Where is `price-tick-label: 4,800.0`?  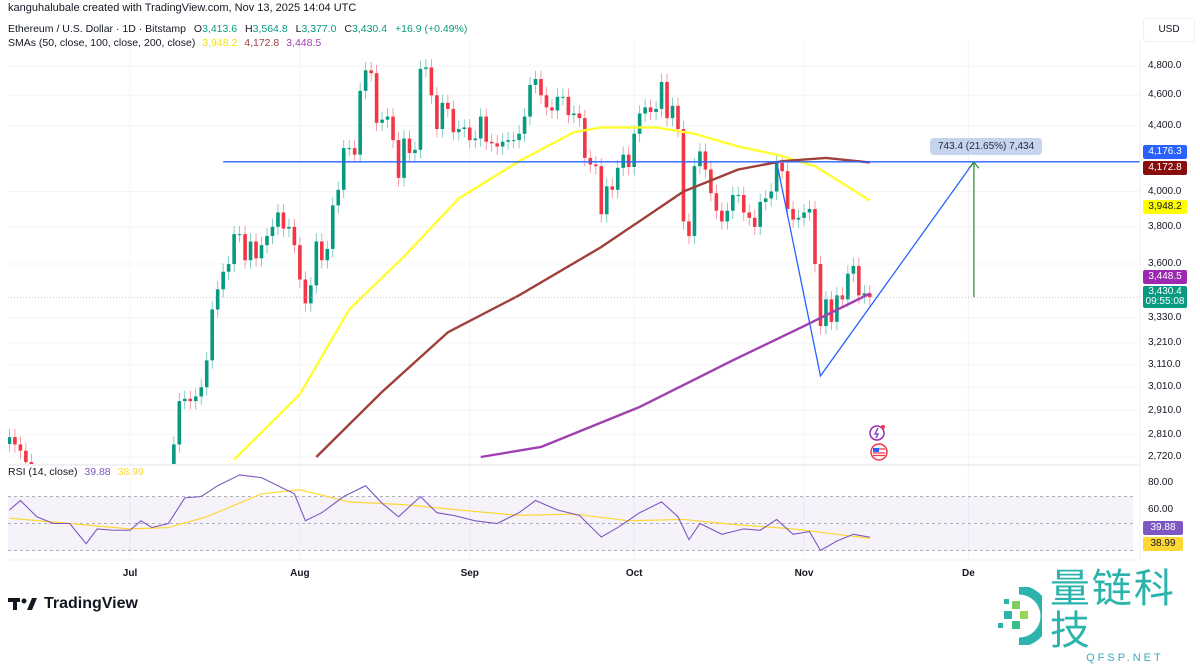
price-tick-label: 4,800.0 is located at coordinates (1165, 65).